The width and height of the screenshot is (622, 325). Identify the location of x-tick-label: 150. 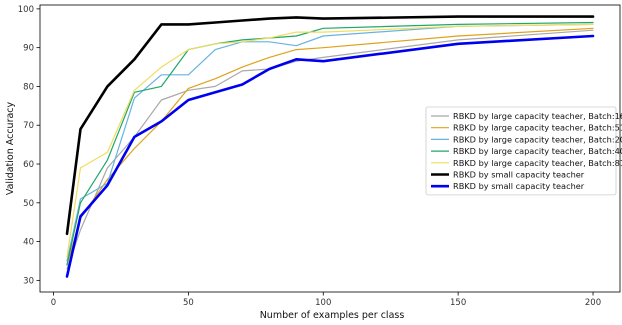
(458, 303).